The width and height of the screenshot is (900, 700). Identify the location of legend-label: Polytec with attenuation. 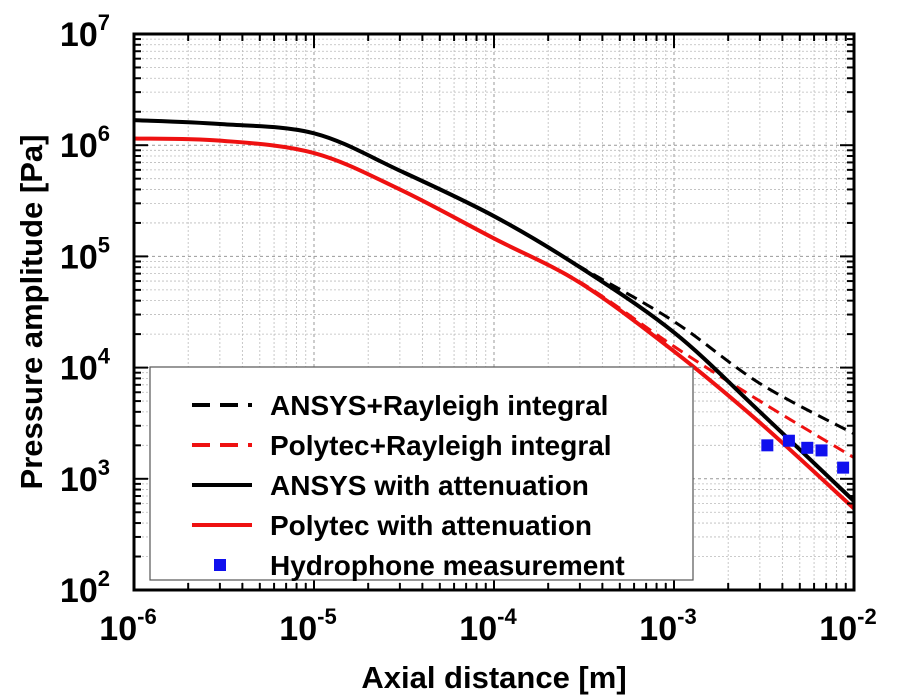
(431, 525).